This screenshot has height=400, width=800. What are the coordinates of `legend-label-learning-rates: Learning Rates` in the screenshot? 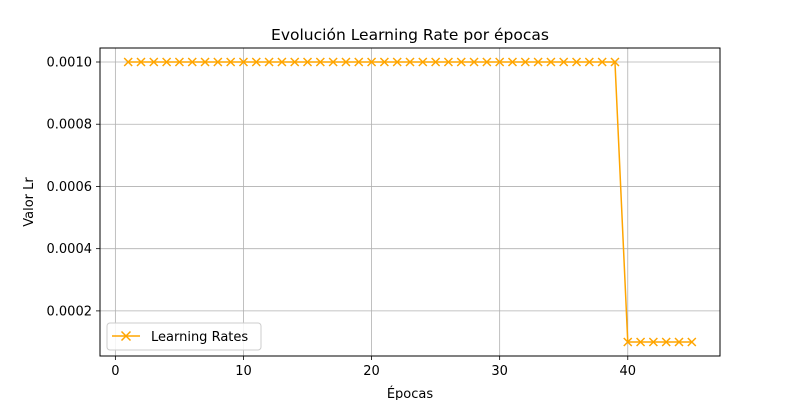 It's located at (199, 337).